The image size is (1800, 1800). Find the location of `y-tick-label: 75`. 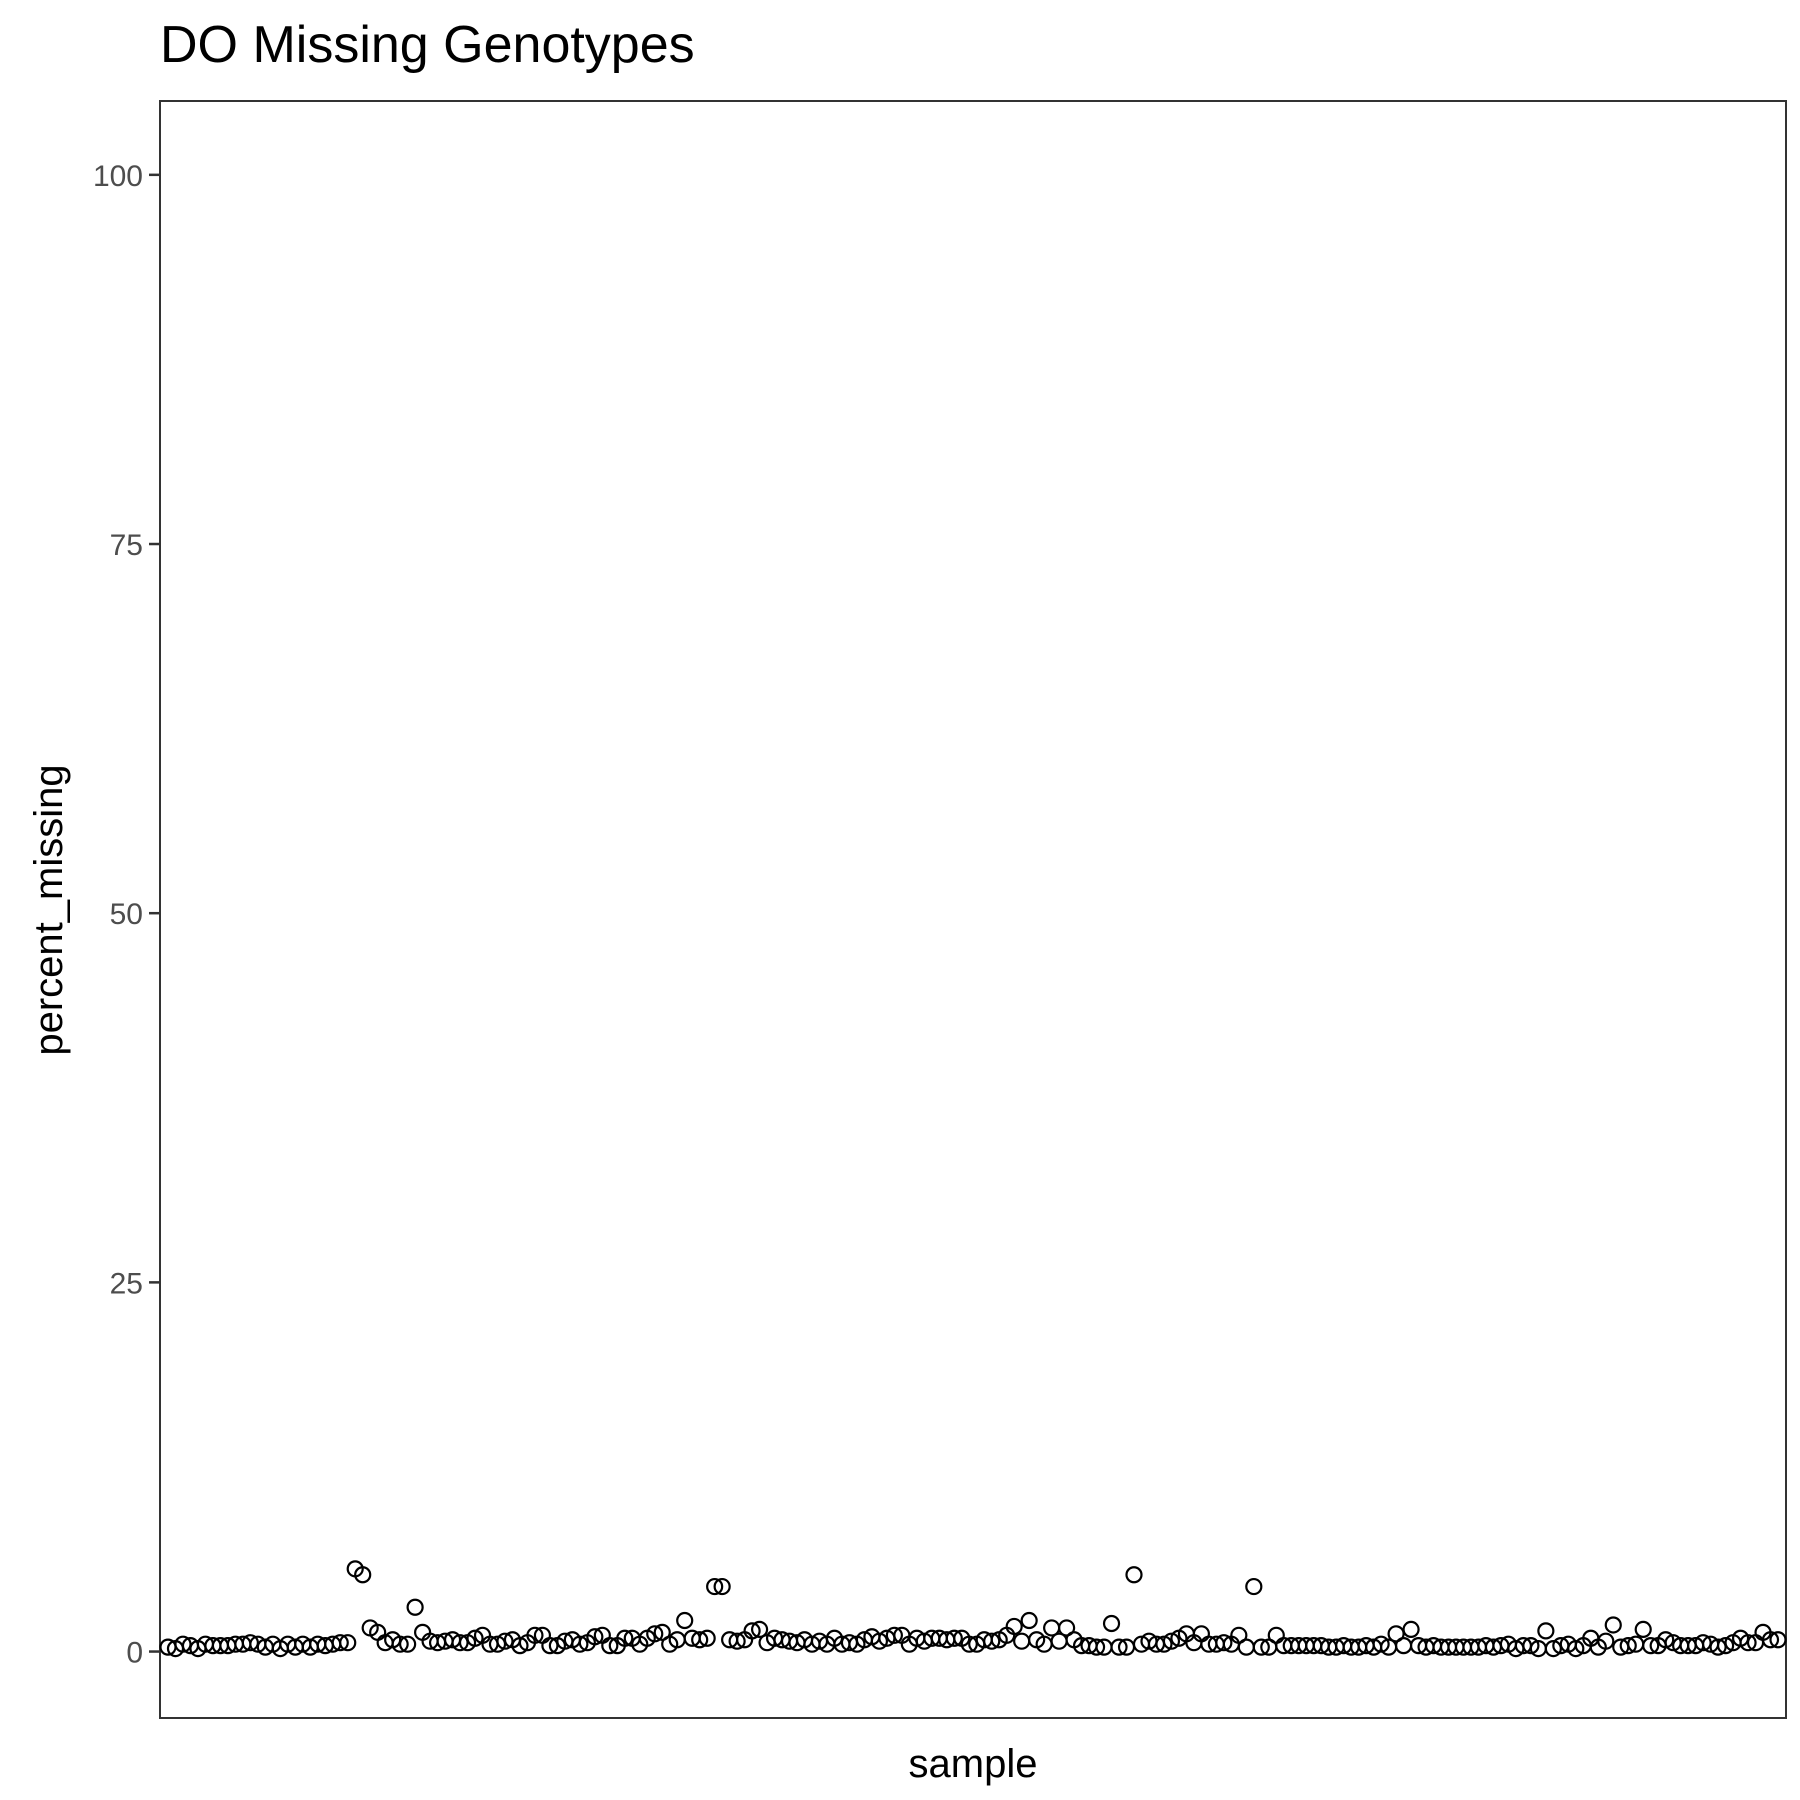

y-tick-label: 75 is located at coordinates (126, 545).